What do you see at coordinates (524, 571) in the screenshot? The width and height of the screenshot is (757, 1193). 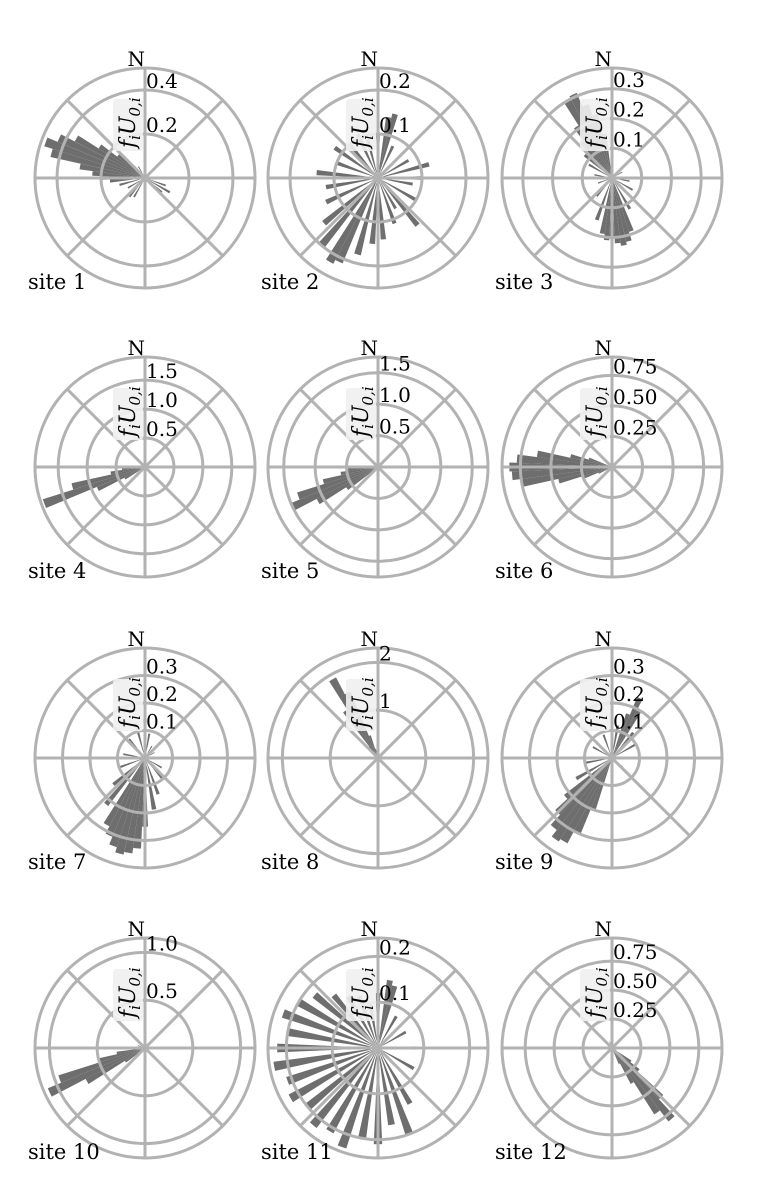 I see `site-label: site 6` at bounding box center [524, 571].